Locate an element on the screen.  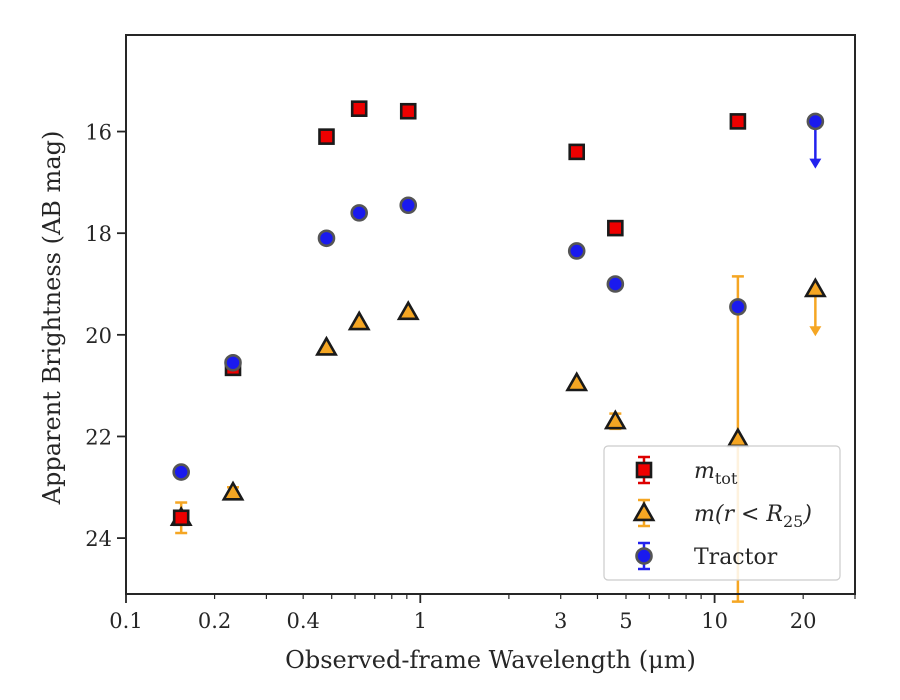
legend-label: Tractor is located at coordinates (736, 557).